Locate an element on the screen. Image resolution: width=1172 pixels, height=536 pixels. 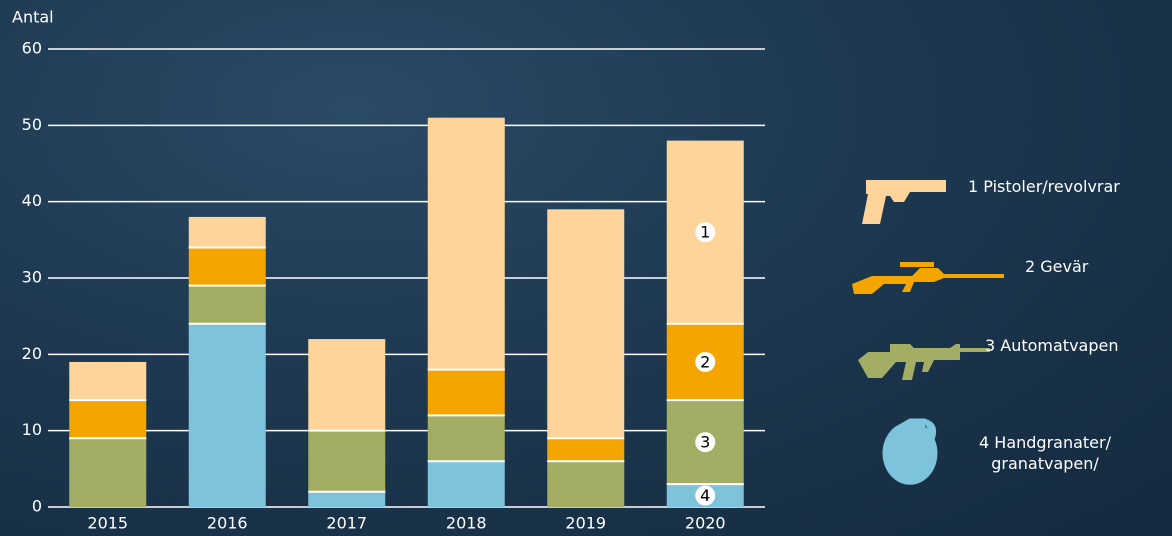
segment-marker-label: 4 is located at coordinates (705, 495).